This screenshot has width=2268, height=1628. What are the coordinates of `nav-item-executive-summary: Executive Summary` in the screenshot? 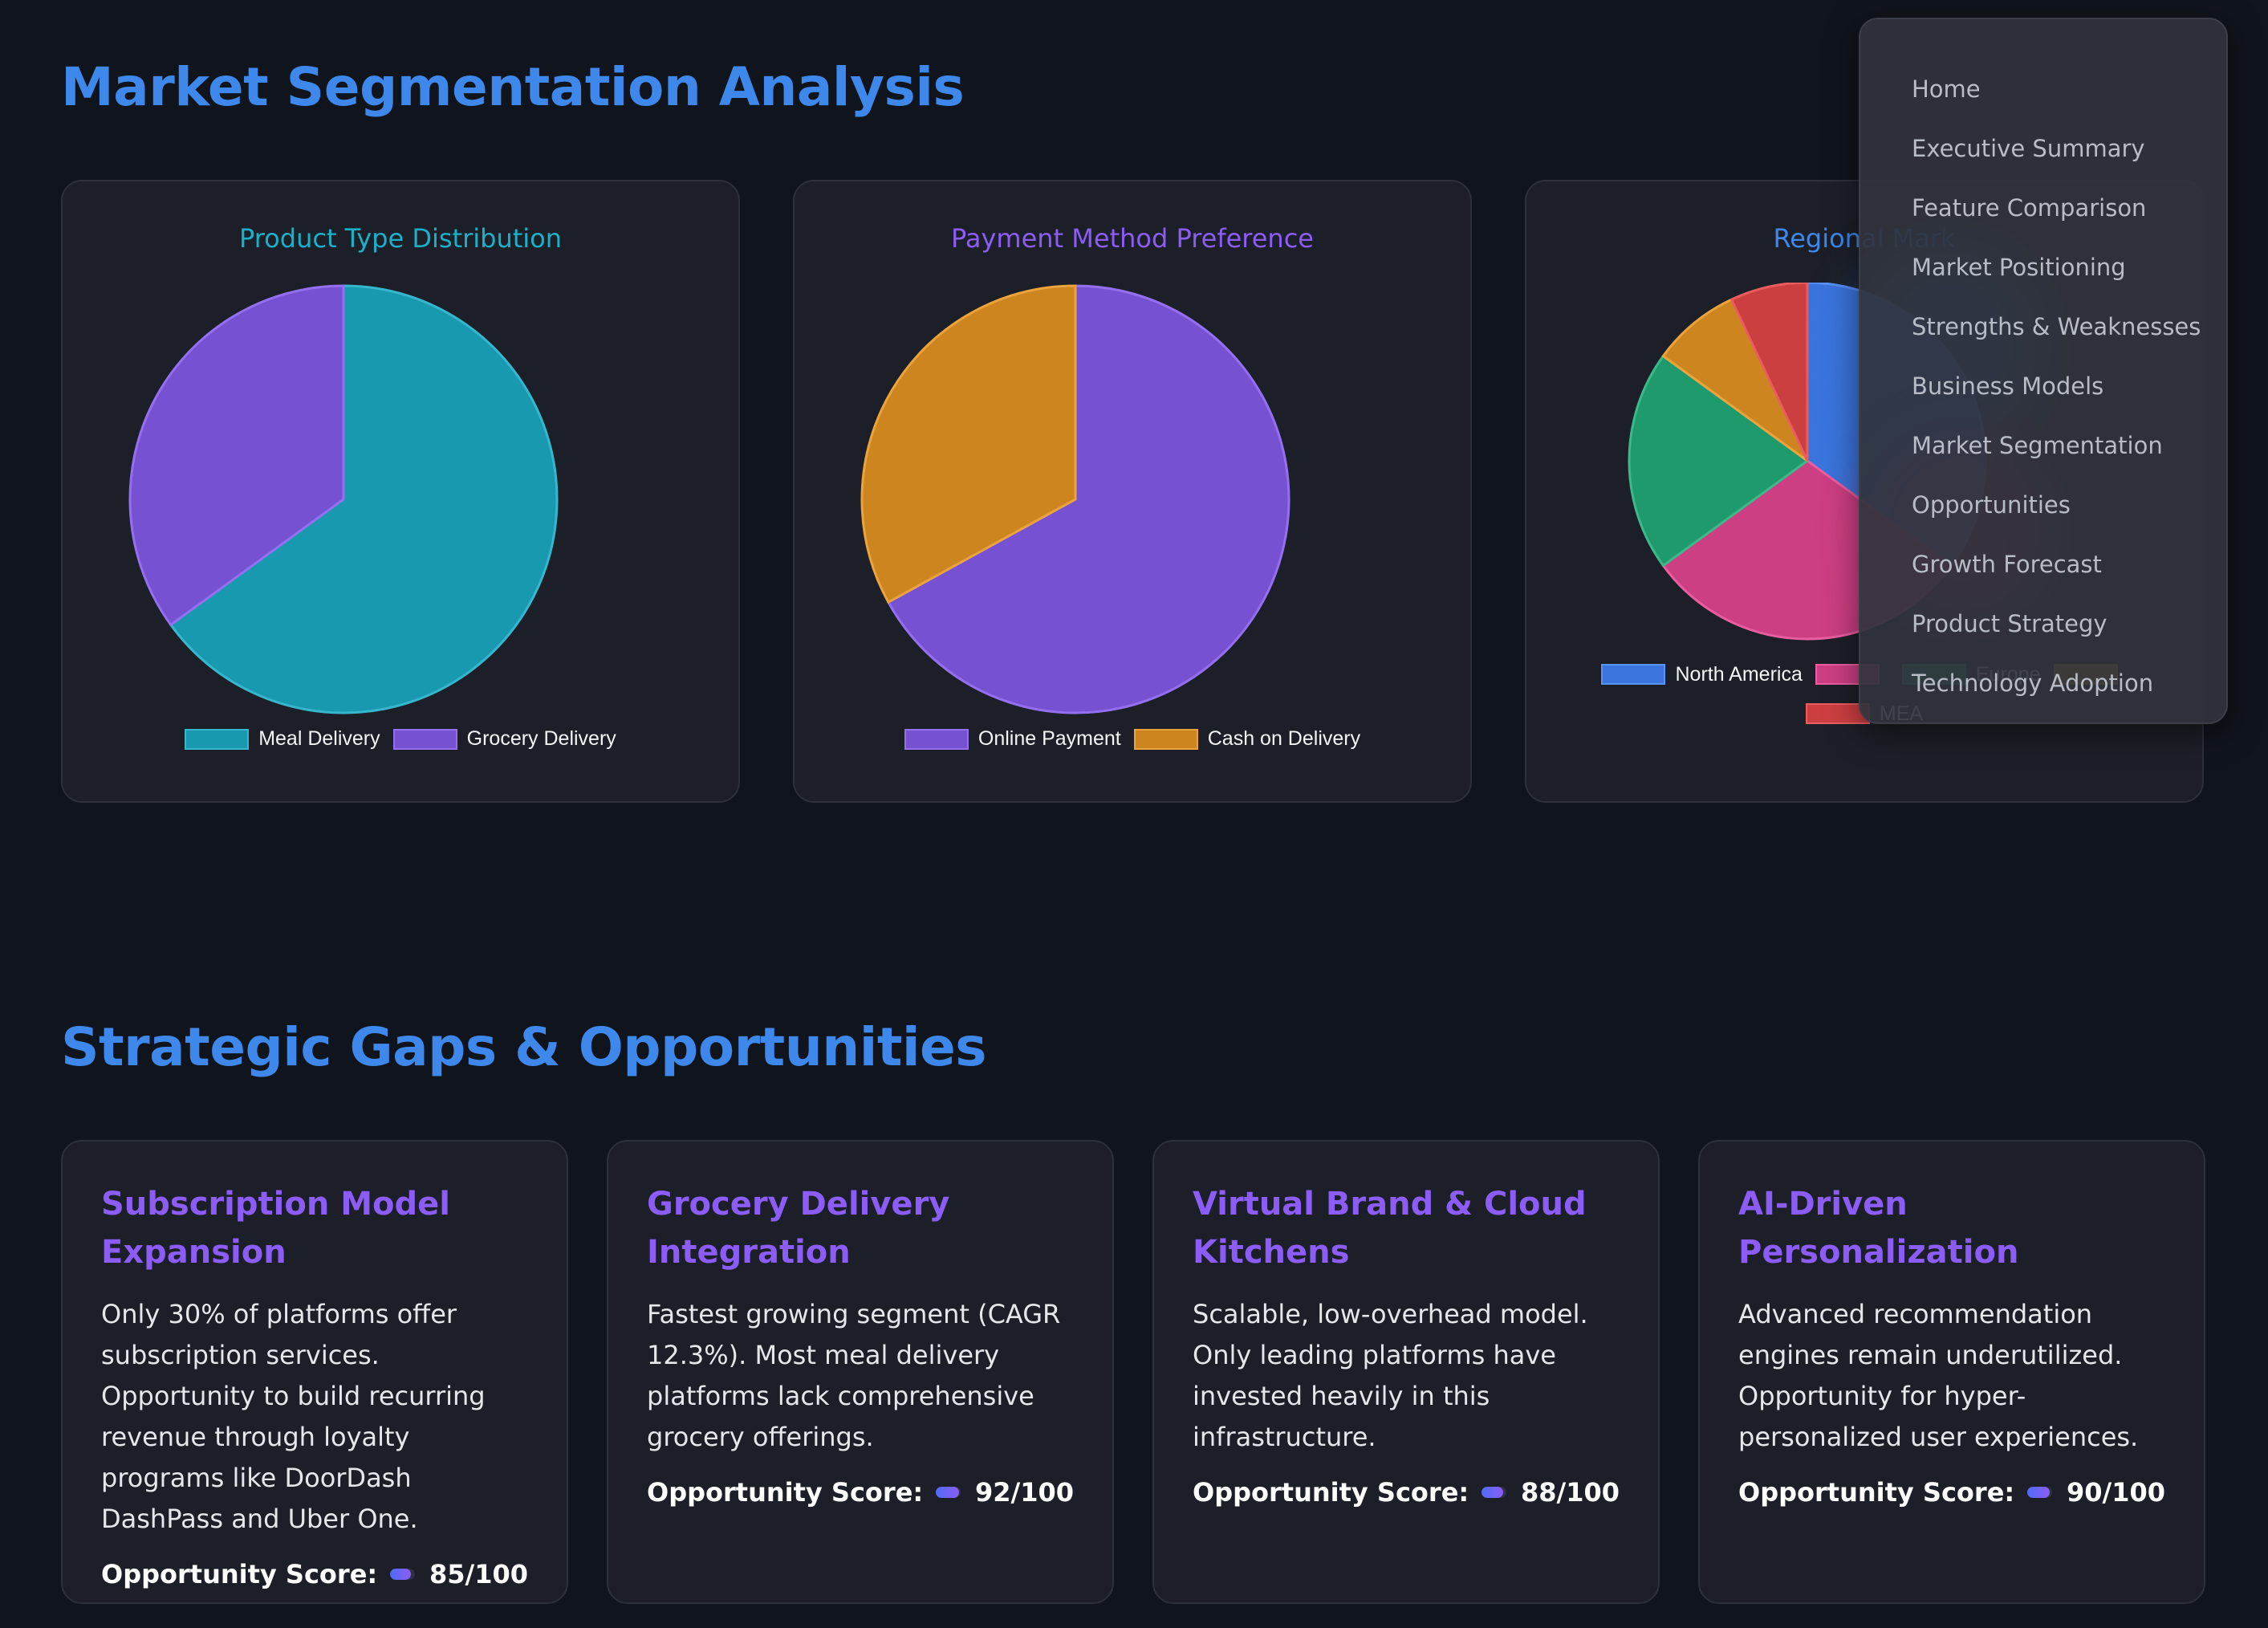 It's located at (2028, 148).